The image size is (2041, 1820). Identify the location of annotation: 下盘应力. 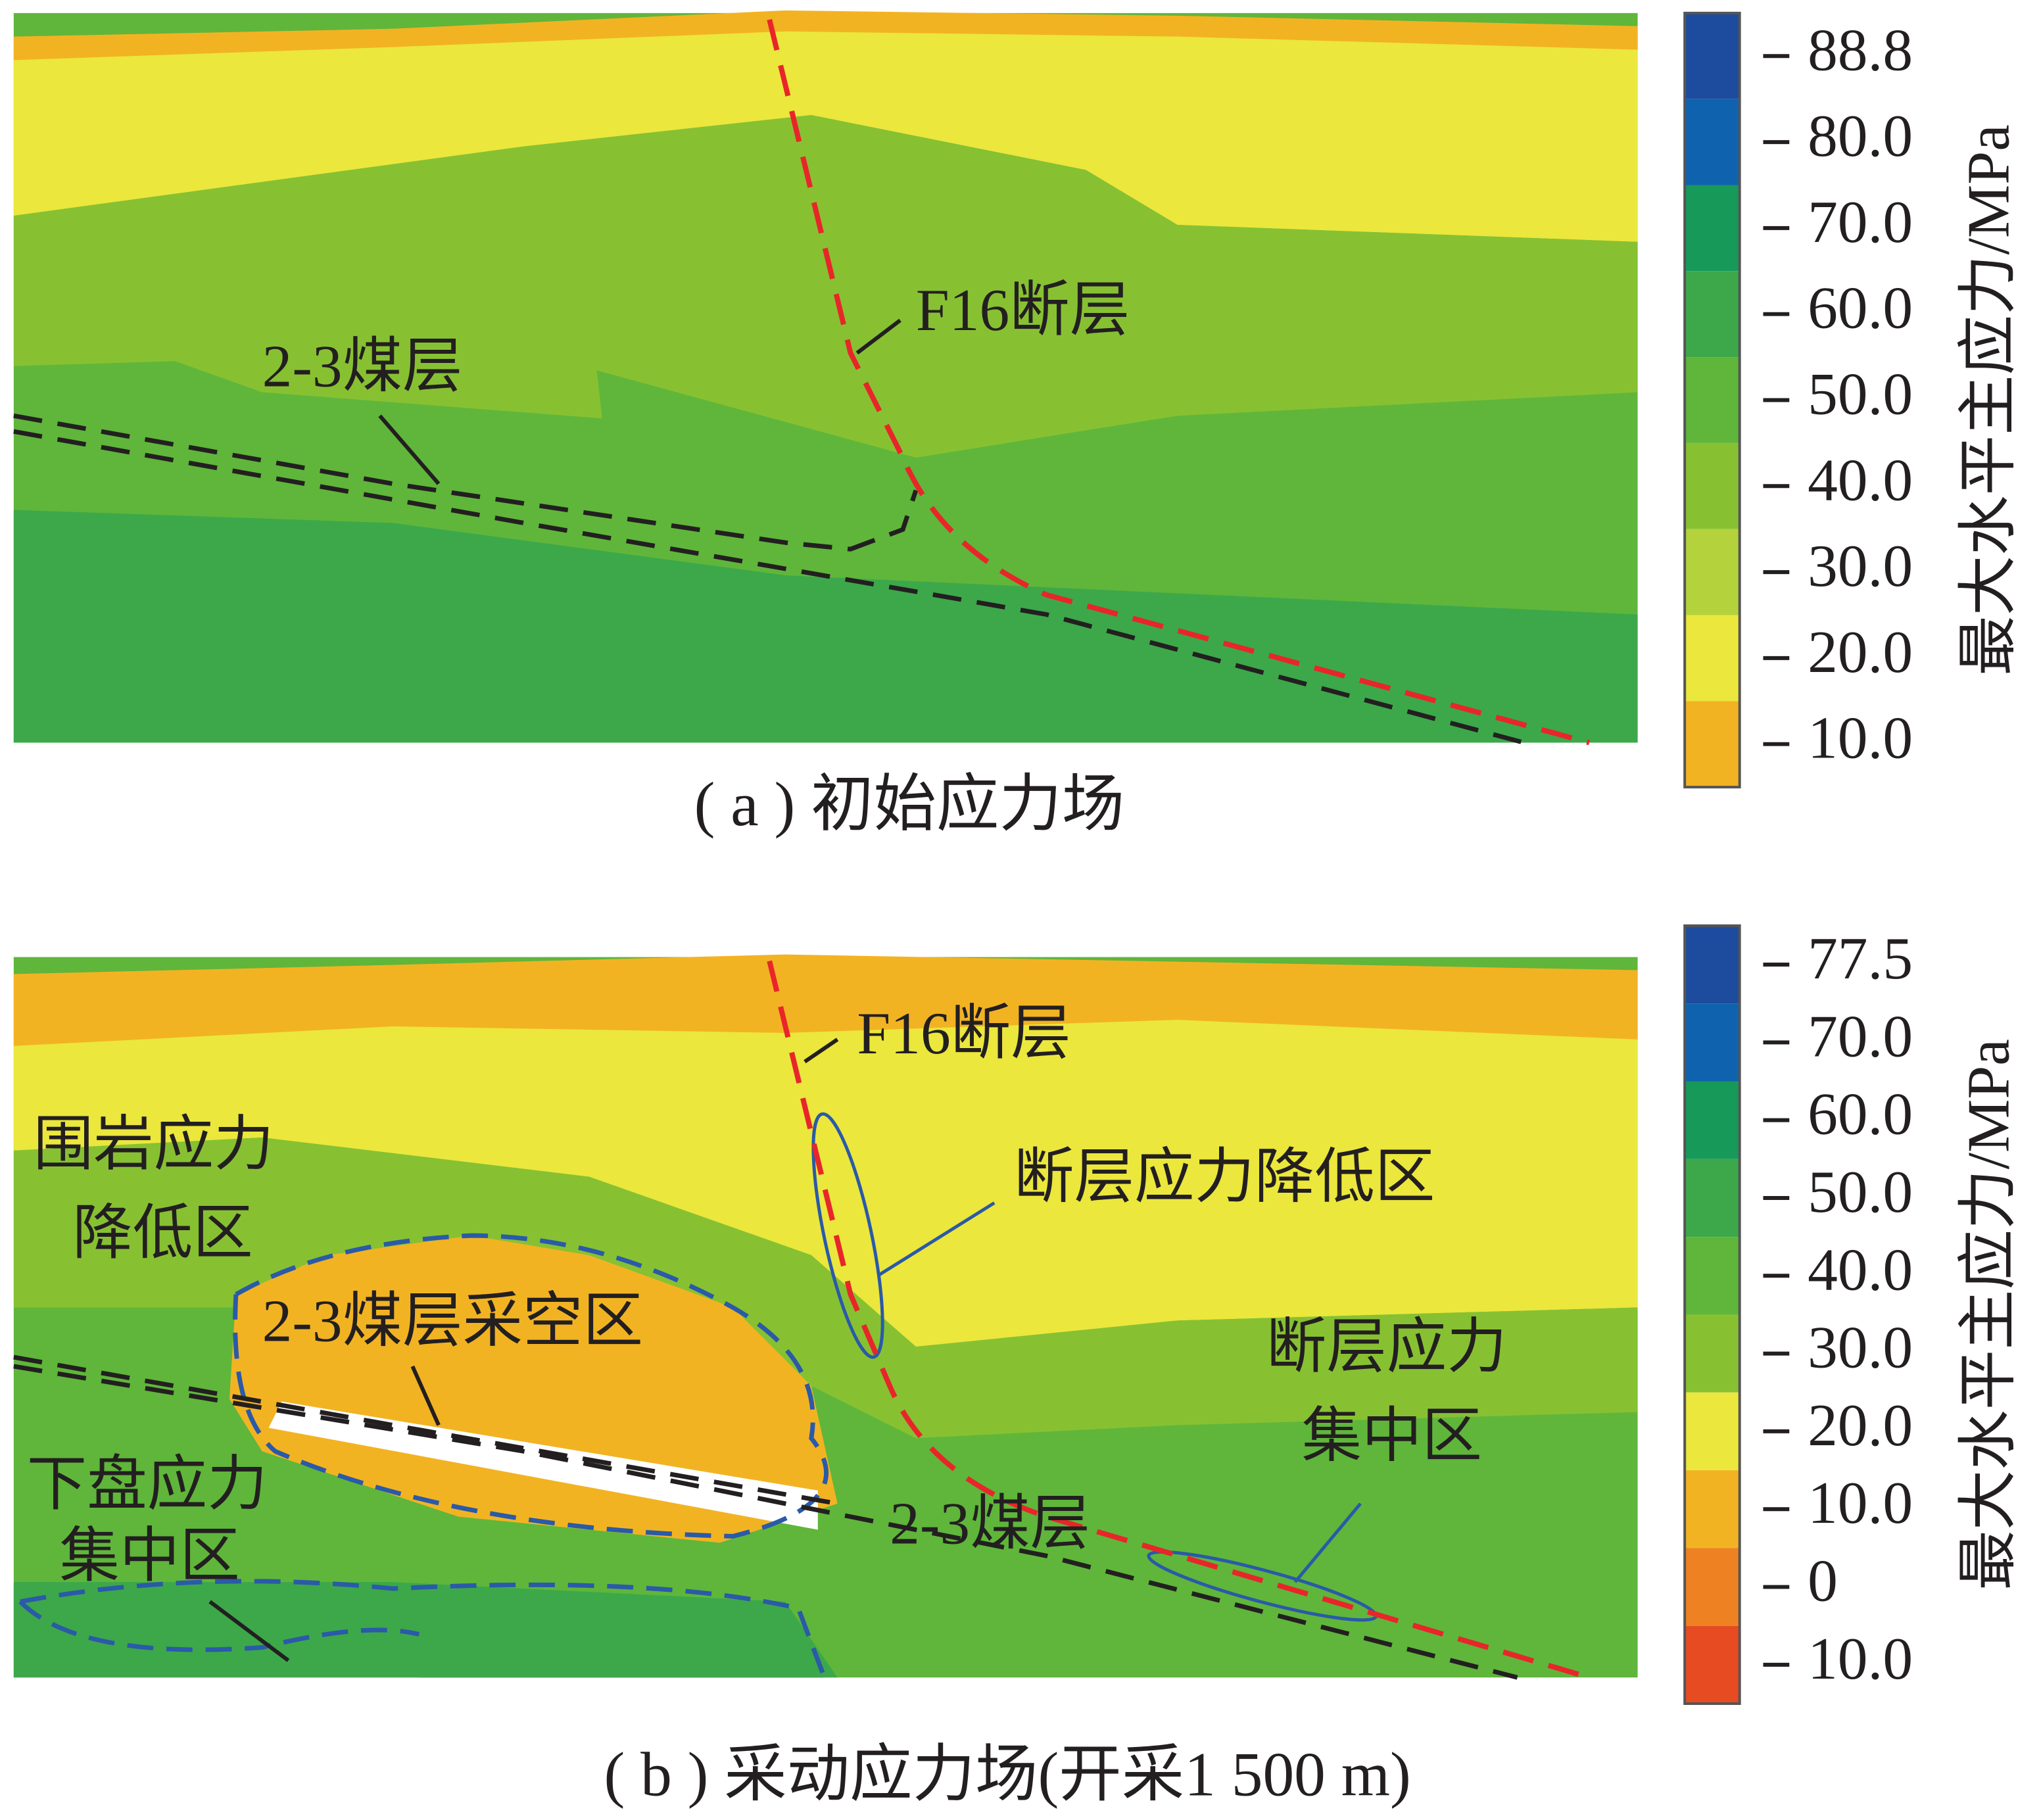
(147, 1484).